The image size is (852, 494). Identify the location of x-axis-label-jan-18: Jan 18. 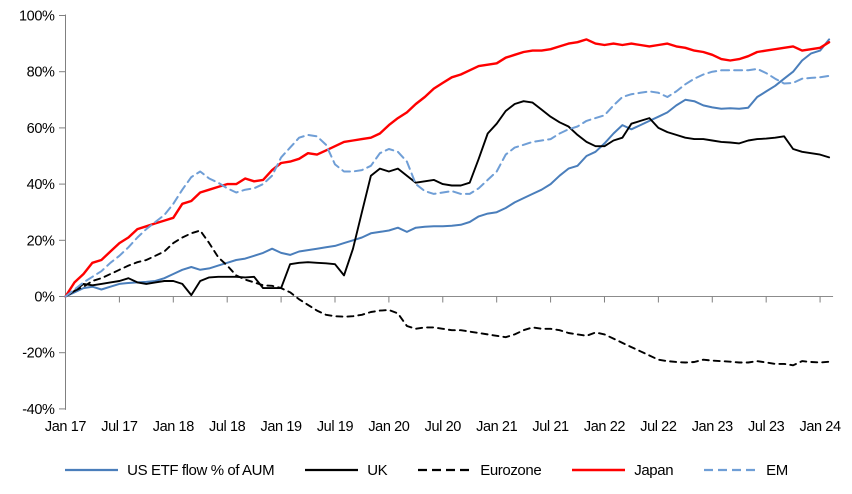
(173, 427).